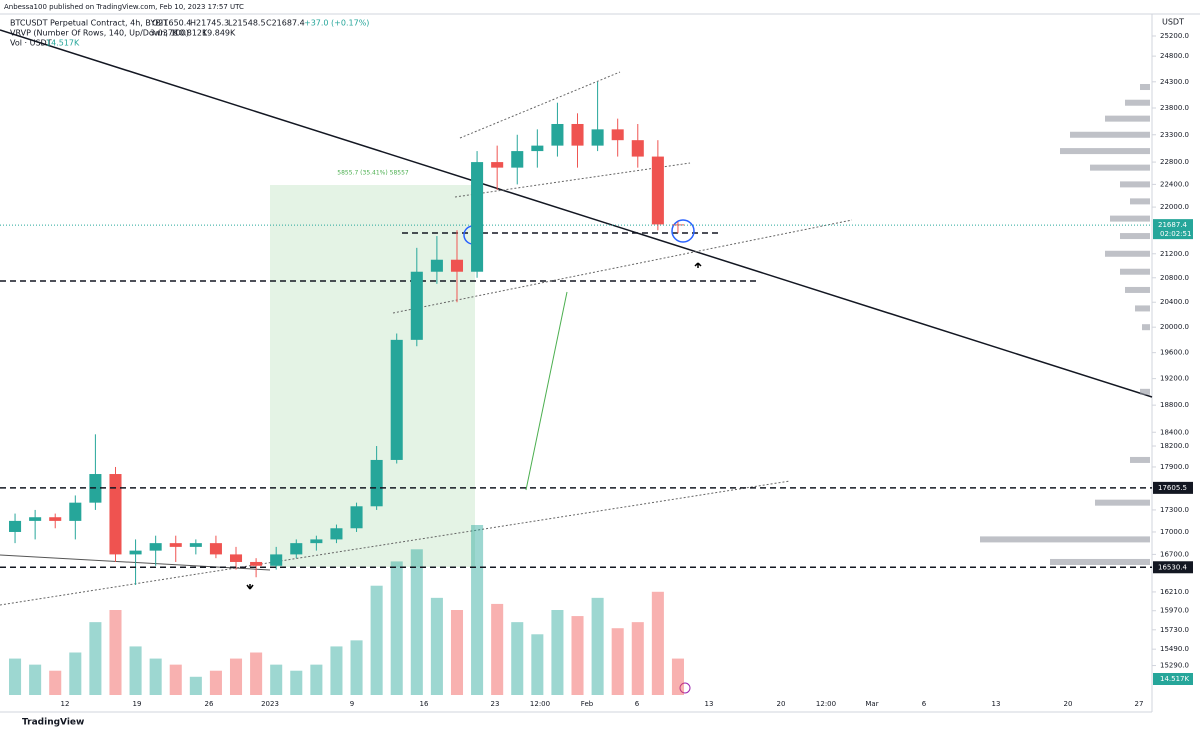  What do you see at coordinates (1174, 56) in the screenshot?
I see `y-tick-label: 24800.0` at bounding box center [1174, 56].